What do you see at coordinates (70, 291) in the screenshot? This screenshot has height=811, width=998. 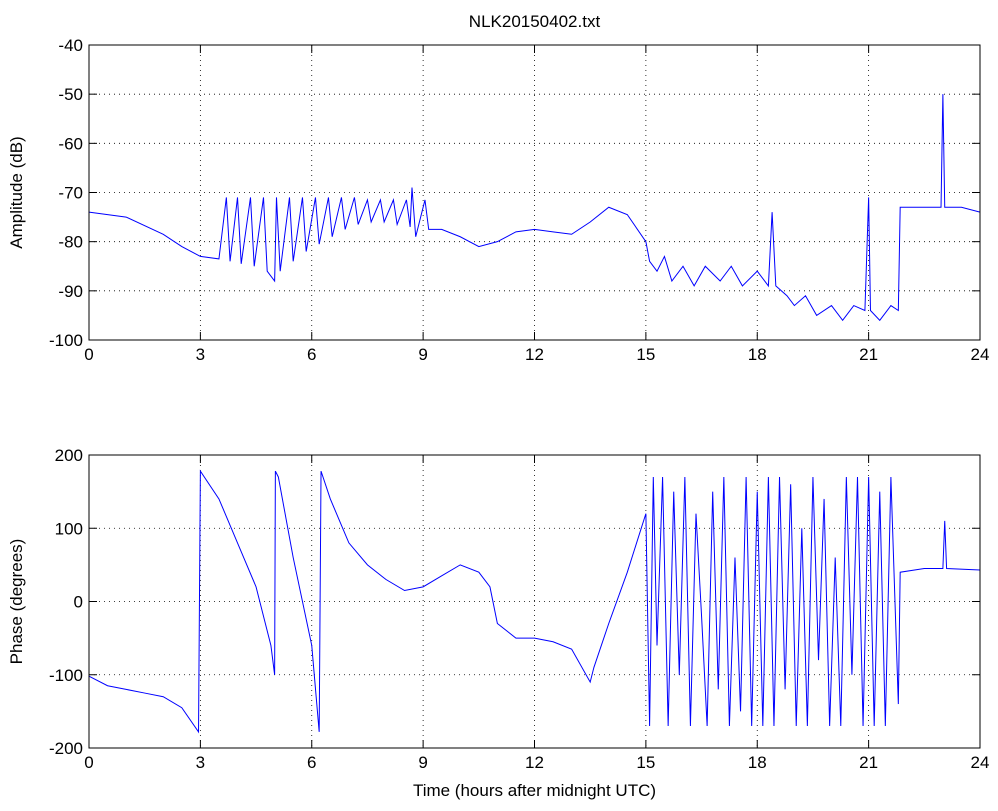 I see `y-tick-label: -90` at bounding box center [70, 291].